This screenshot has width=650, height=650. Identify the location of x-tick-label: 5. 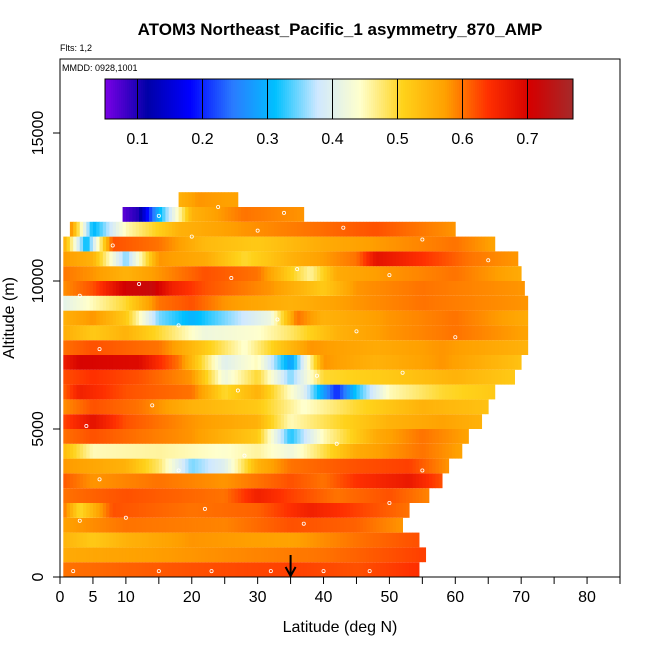
(92, 597).